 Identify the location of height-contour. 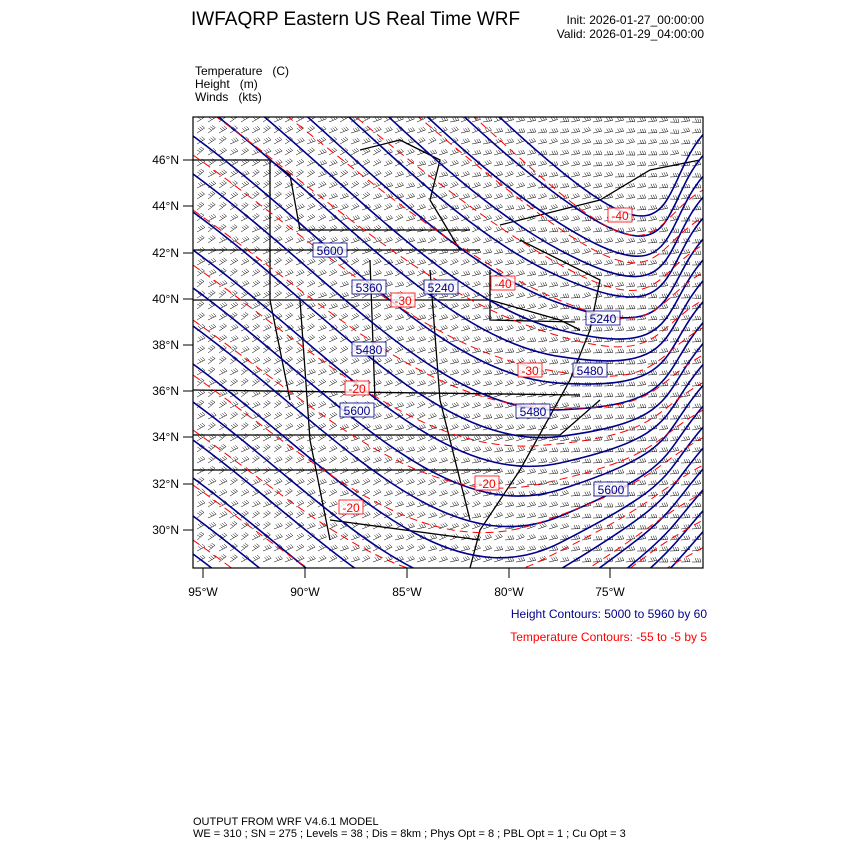
(448, 539).